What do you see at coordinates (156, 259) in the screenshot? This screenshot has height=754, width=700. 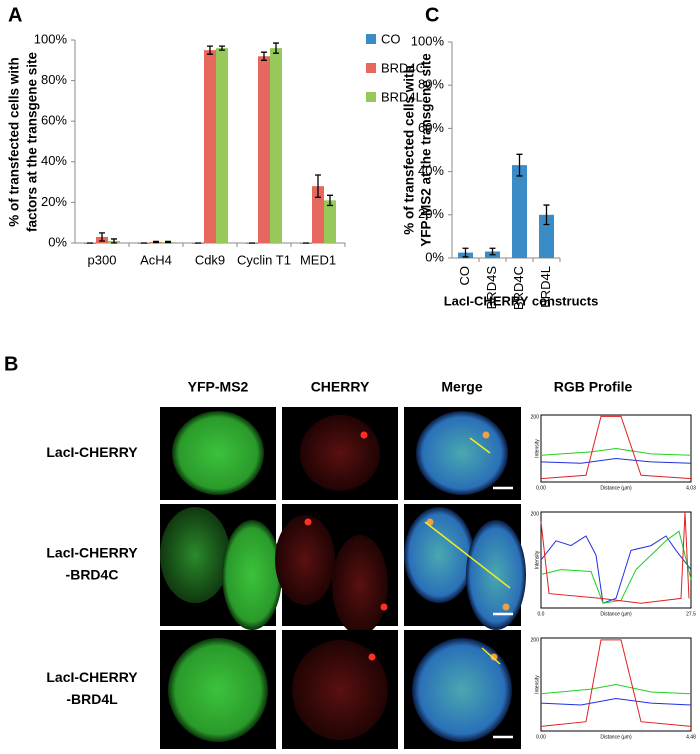 I see `x-tick-label: AcH4` at bounding box center [156, 259].